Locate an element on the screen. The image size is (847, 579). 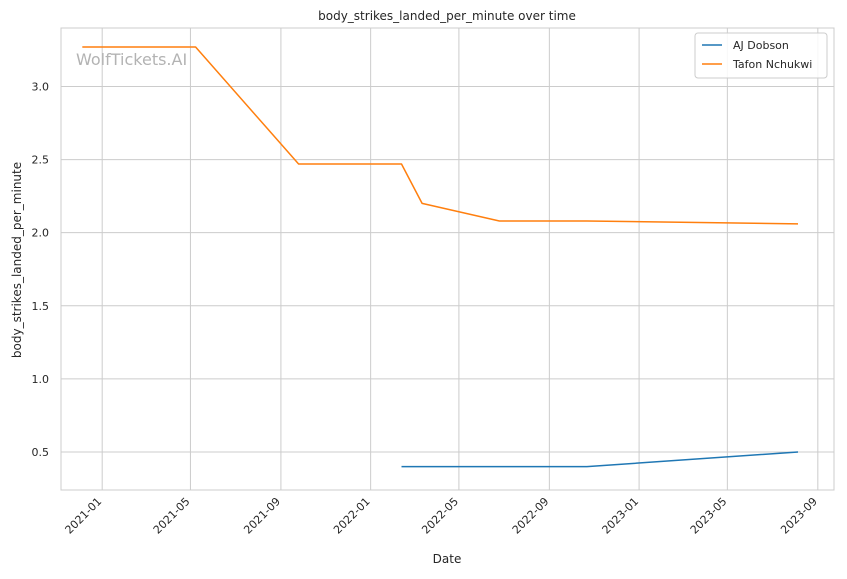
x-tick-label: 2022-09 is located at coordinates (531, 516).